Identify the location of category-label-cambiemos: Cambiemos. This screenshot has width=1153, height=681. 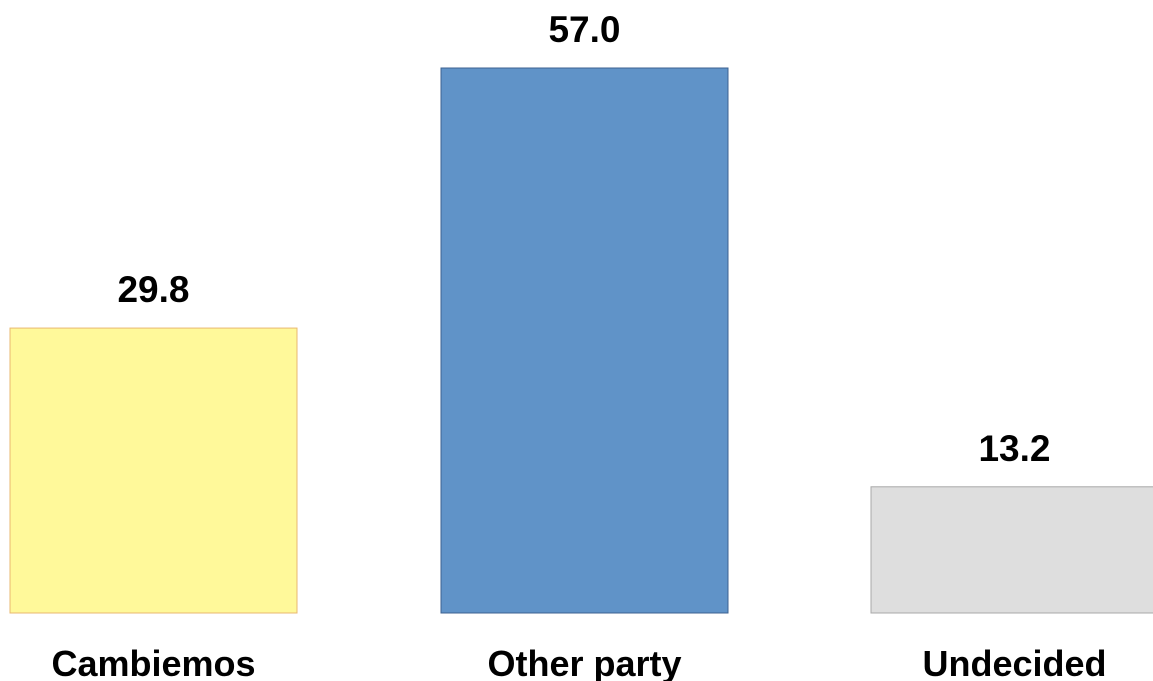
(153, 662).